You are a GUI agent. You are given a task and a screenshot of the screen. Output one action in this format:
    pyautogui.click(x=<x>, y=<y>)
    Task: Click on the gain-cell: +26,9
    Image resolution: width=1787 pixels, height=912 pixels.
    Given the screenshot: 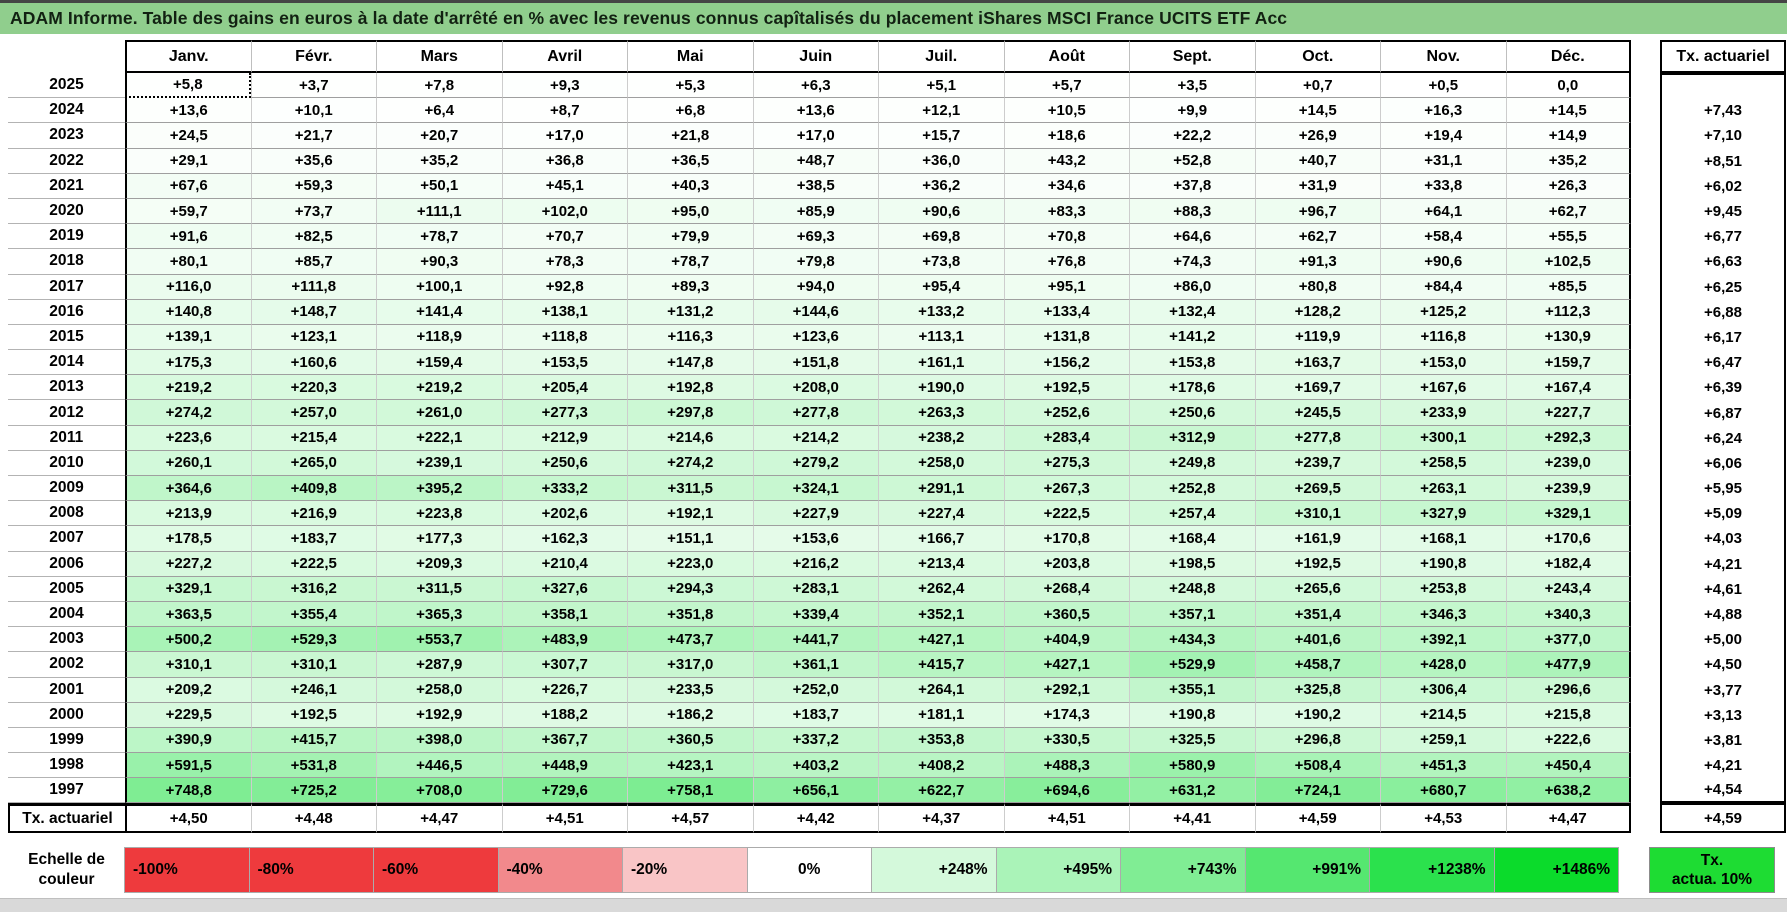 What is the action you would take?
    pyautogui.click(x=1317, y=136)
    